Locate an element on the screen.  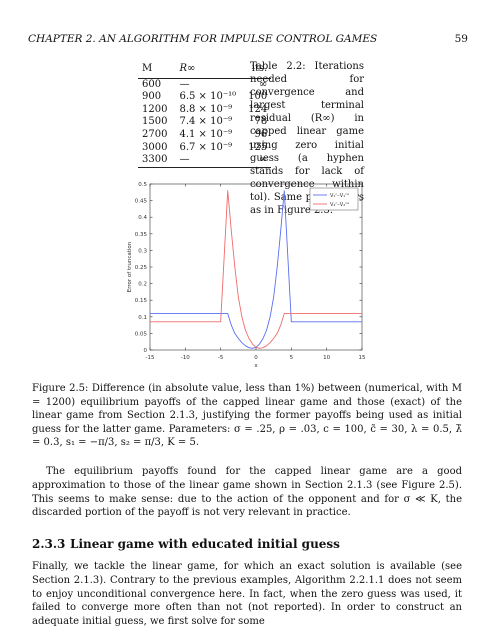
cell-its: 100 is located at coordinates (258, 97).